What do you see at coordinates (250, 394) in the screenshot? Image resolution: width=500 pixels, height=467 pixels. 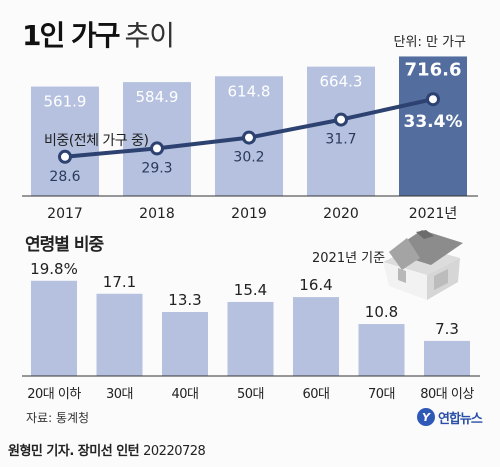 I see `x-tick-label: 50대` at bounding box center [250, 394].